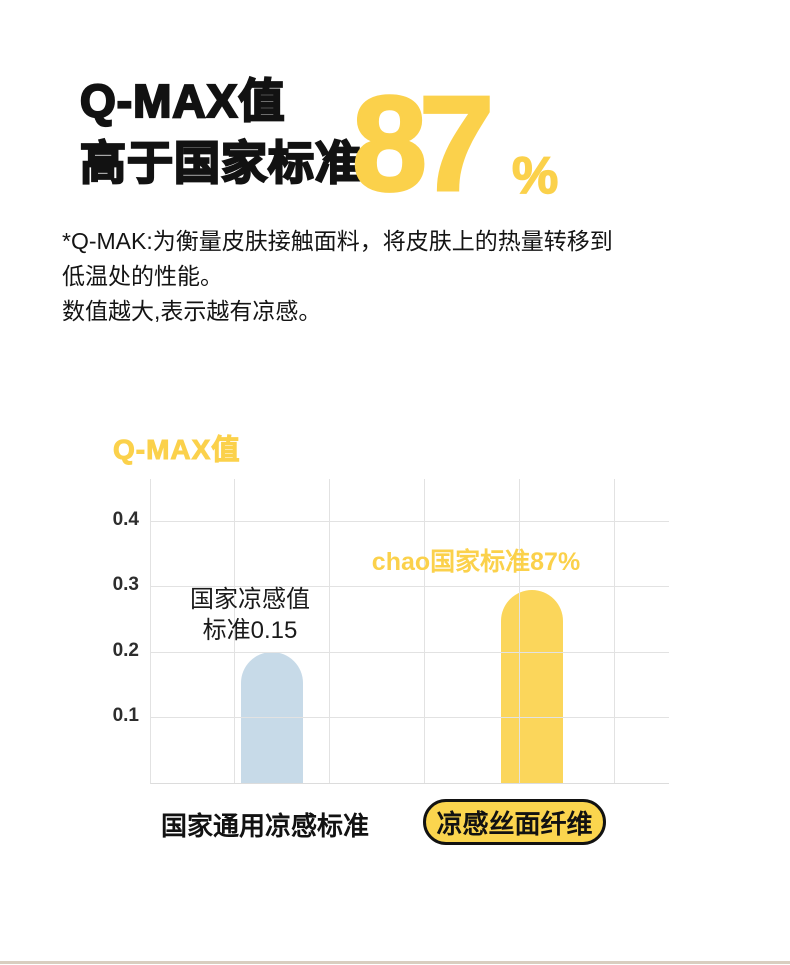 This screenshot has width=790, height=965. What do you see at coordinates (142, 276) in the screenshot?
I see `footnote-line-2: 低温处的性能。` at bounding box center [142, 276].